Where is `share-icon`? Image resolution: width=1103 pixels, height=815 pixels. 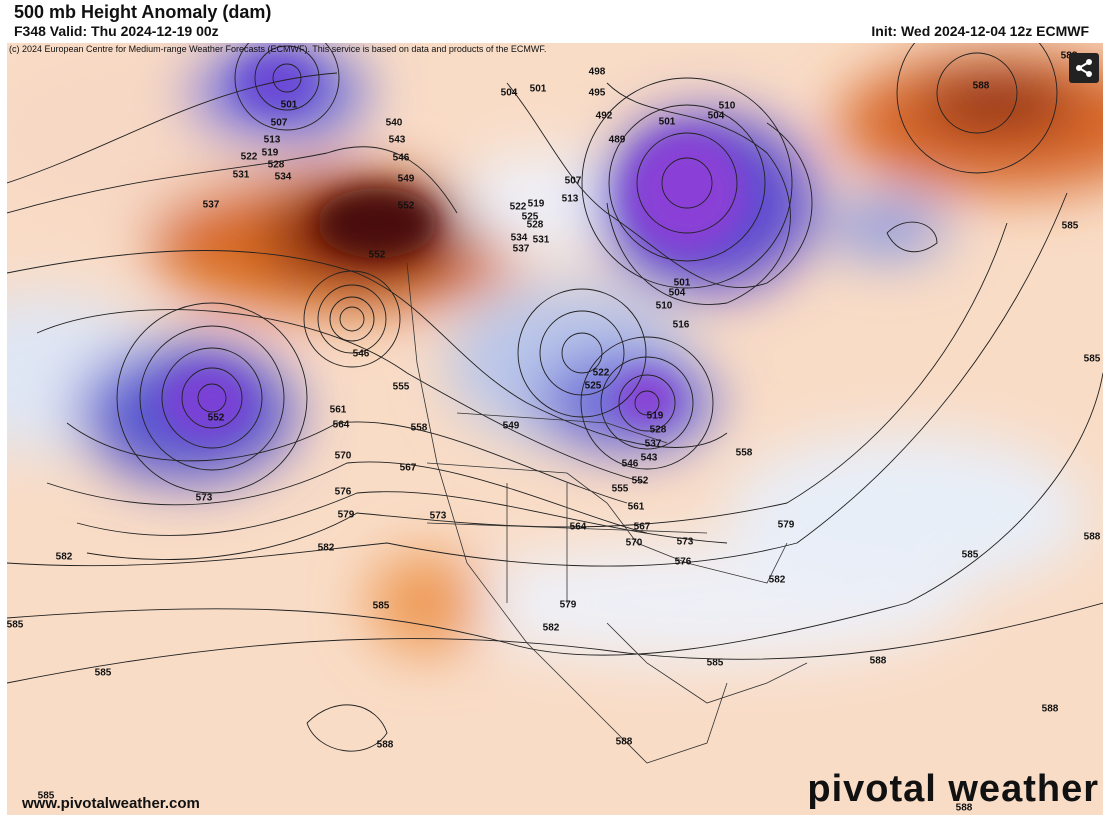
share-icon is located at coordinates (1084, 68).